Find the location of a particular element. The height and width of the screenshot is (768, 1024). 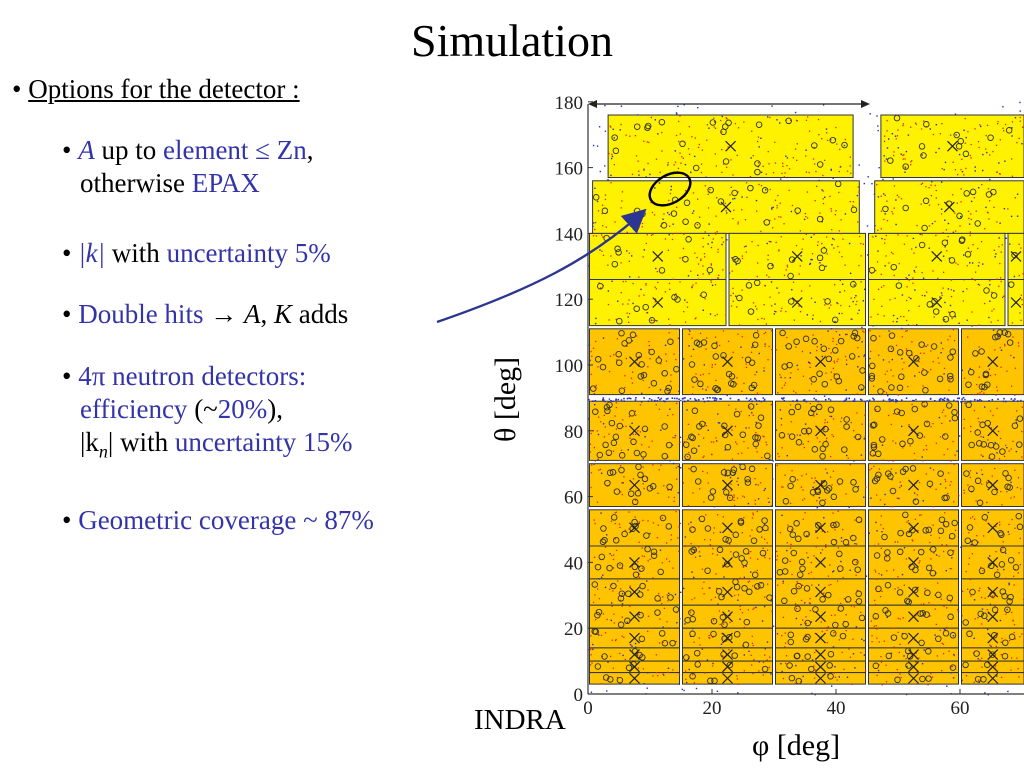

cell-center-cross is located at coordinates (634, 654).